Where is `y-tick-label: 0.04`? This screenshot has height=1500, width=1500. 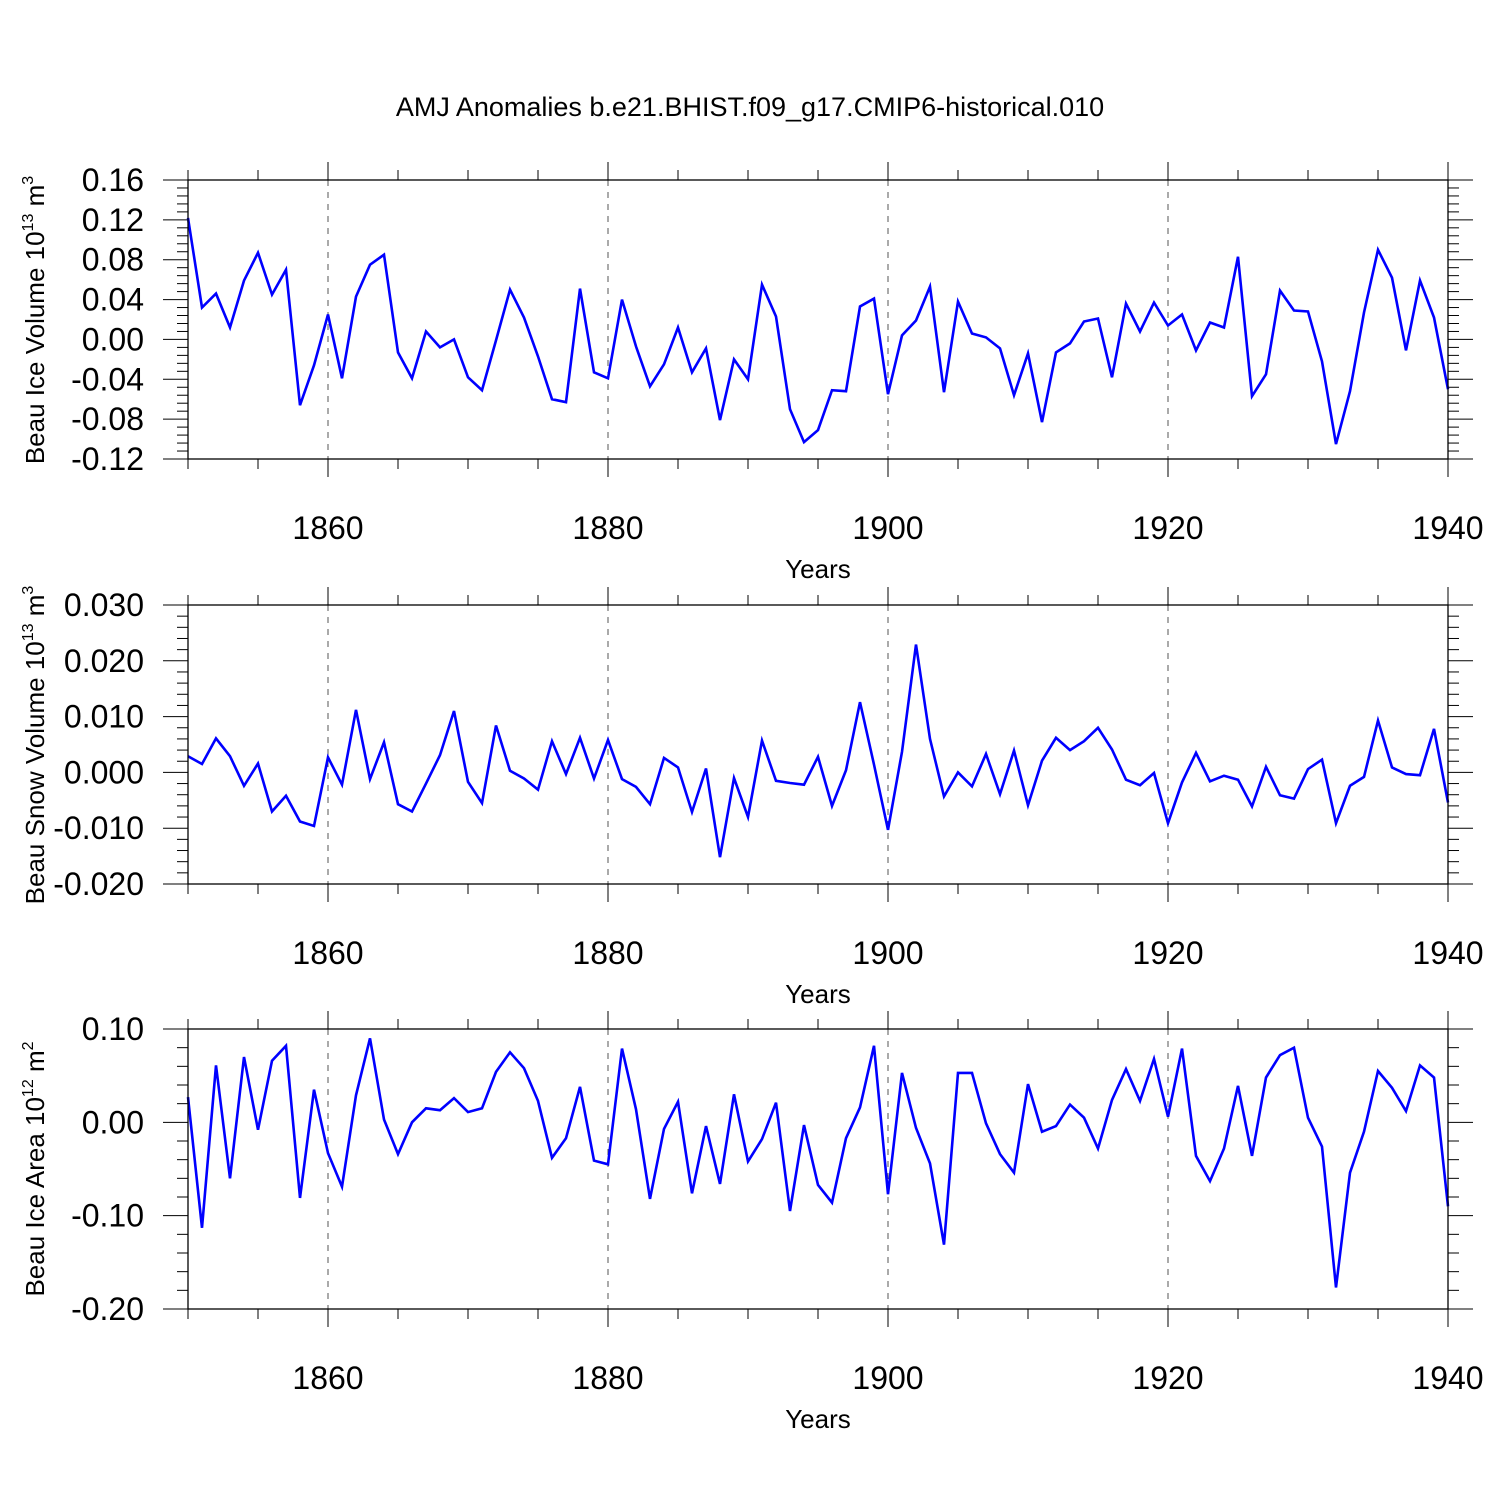
y-tick-label: 0.04 is located at coordinates (113, 300).